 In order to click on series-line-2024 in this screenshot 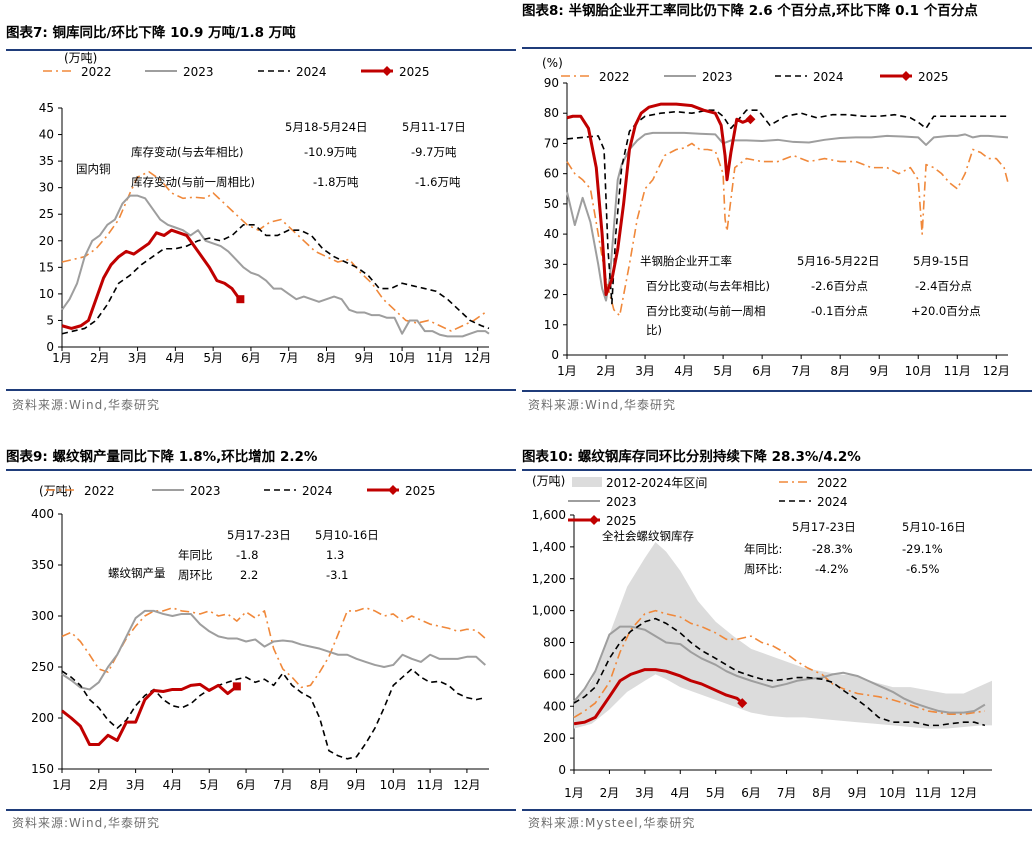, I will do `click(275, 279)`.